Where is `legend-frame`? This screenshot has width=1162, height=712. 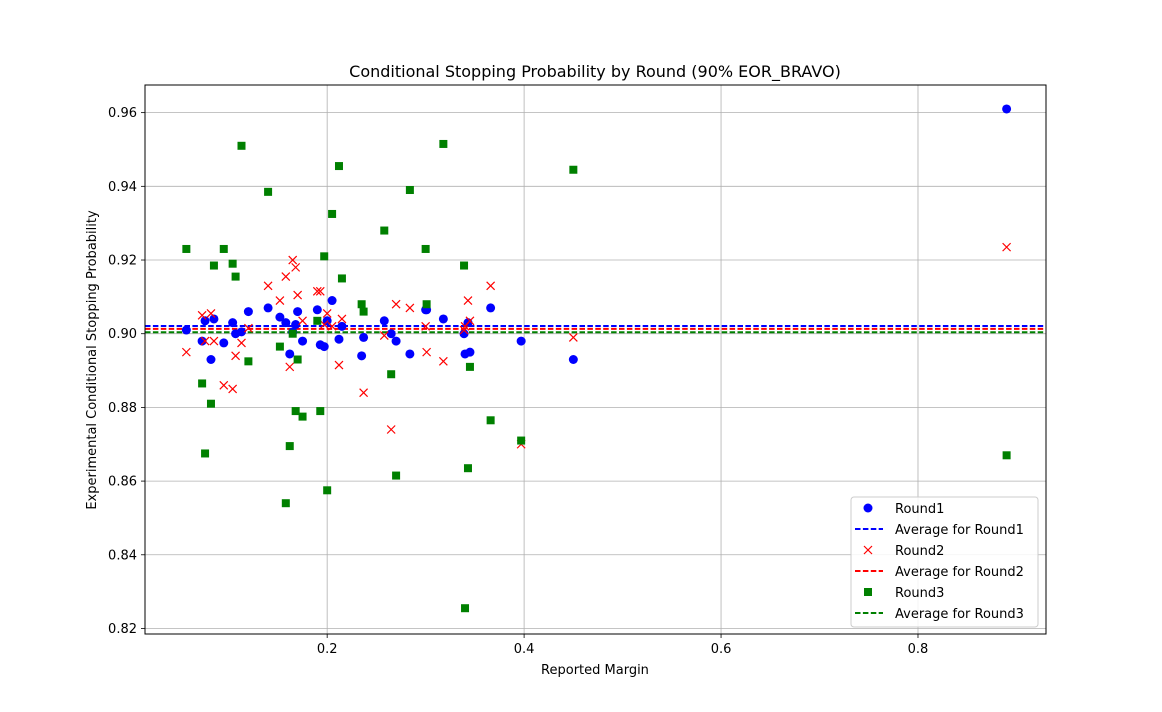
legend-frame is located at coordinates (944, 562).